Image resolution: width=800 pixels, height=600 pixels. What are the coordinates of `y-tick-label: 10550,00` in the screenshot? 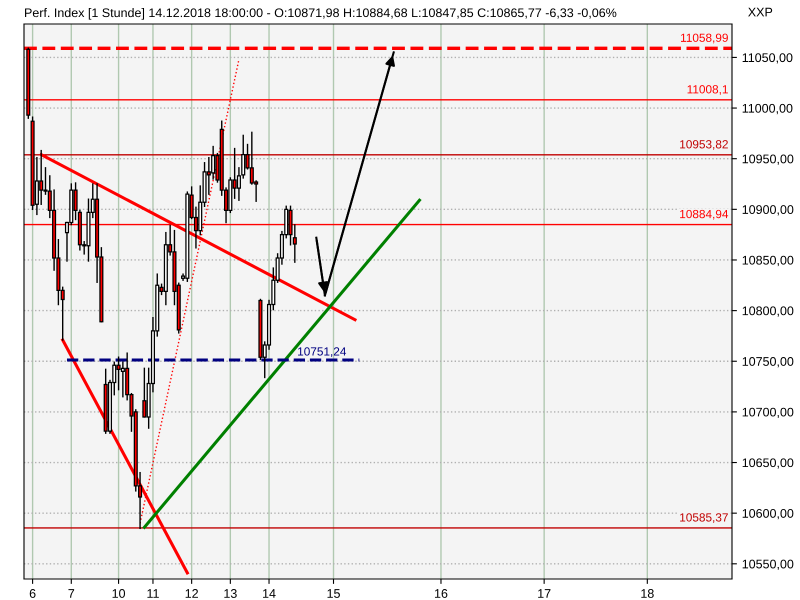 It's located at (768, 565).